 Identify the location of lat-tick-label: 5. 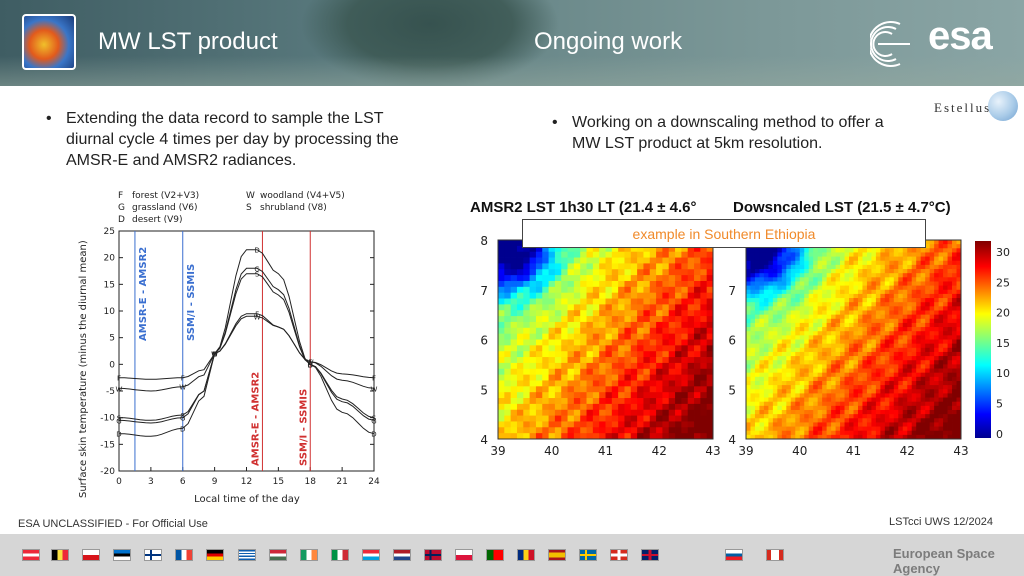
(732, 390).